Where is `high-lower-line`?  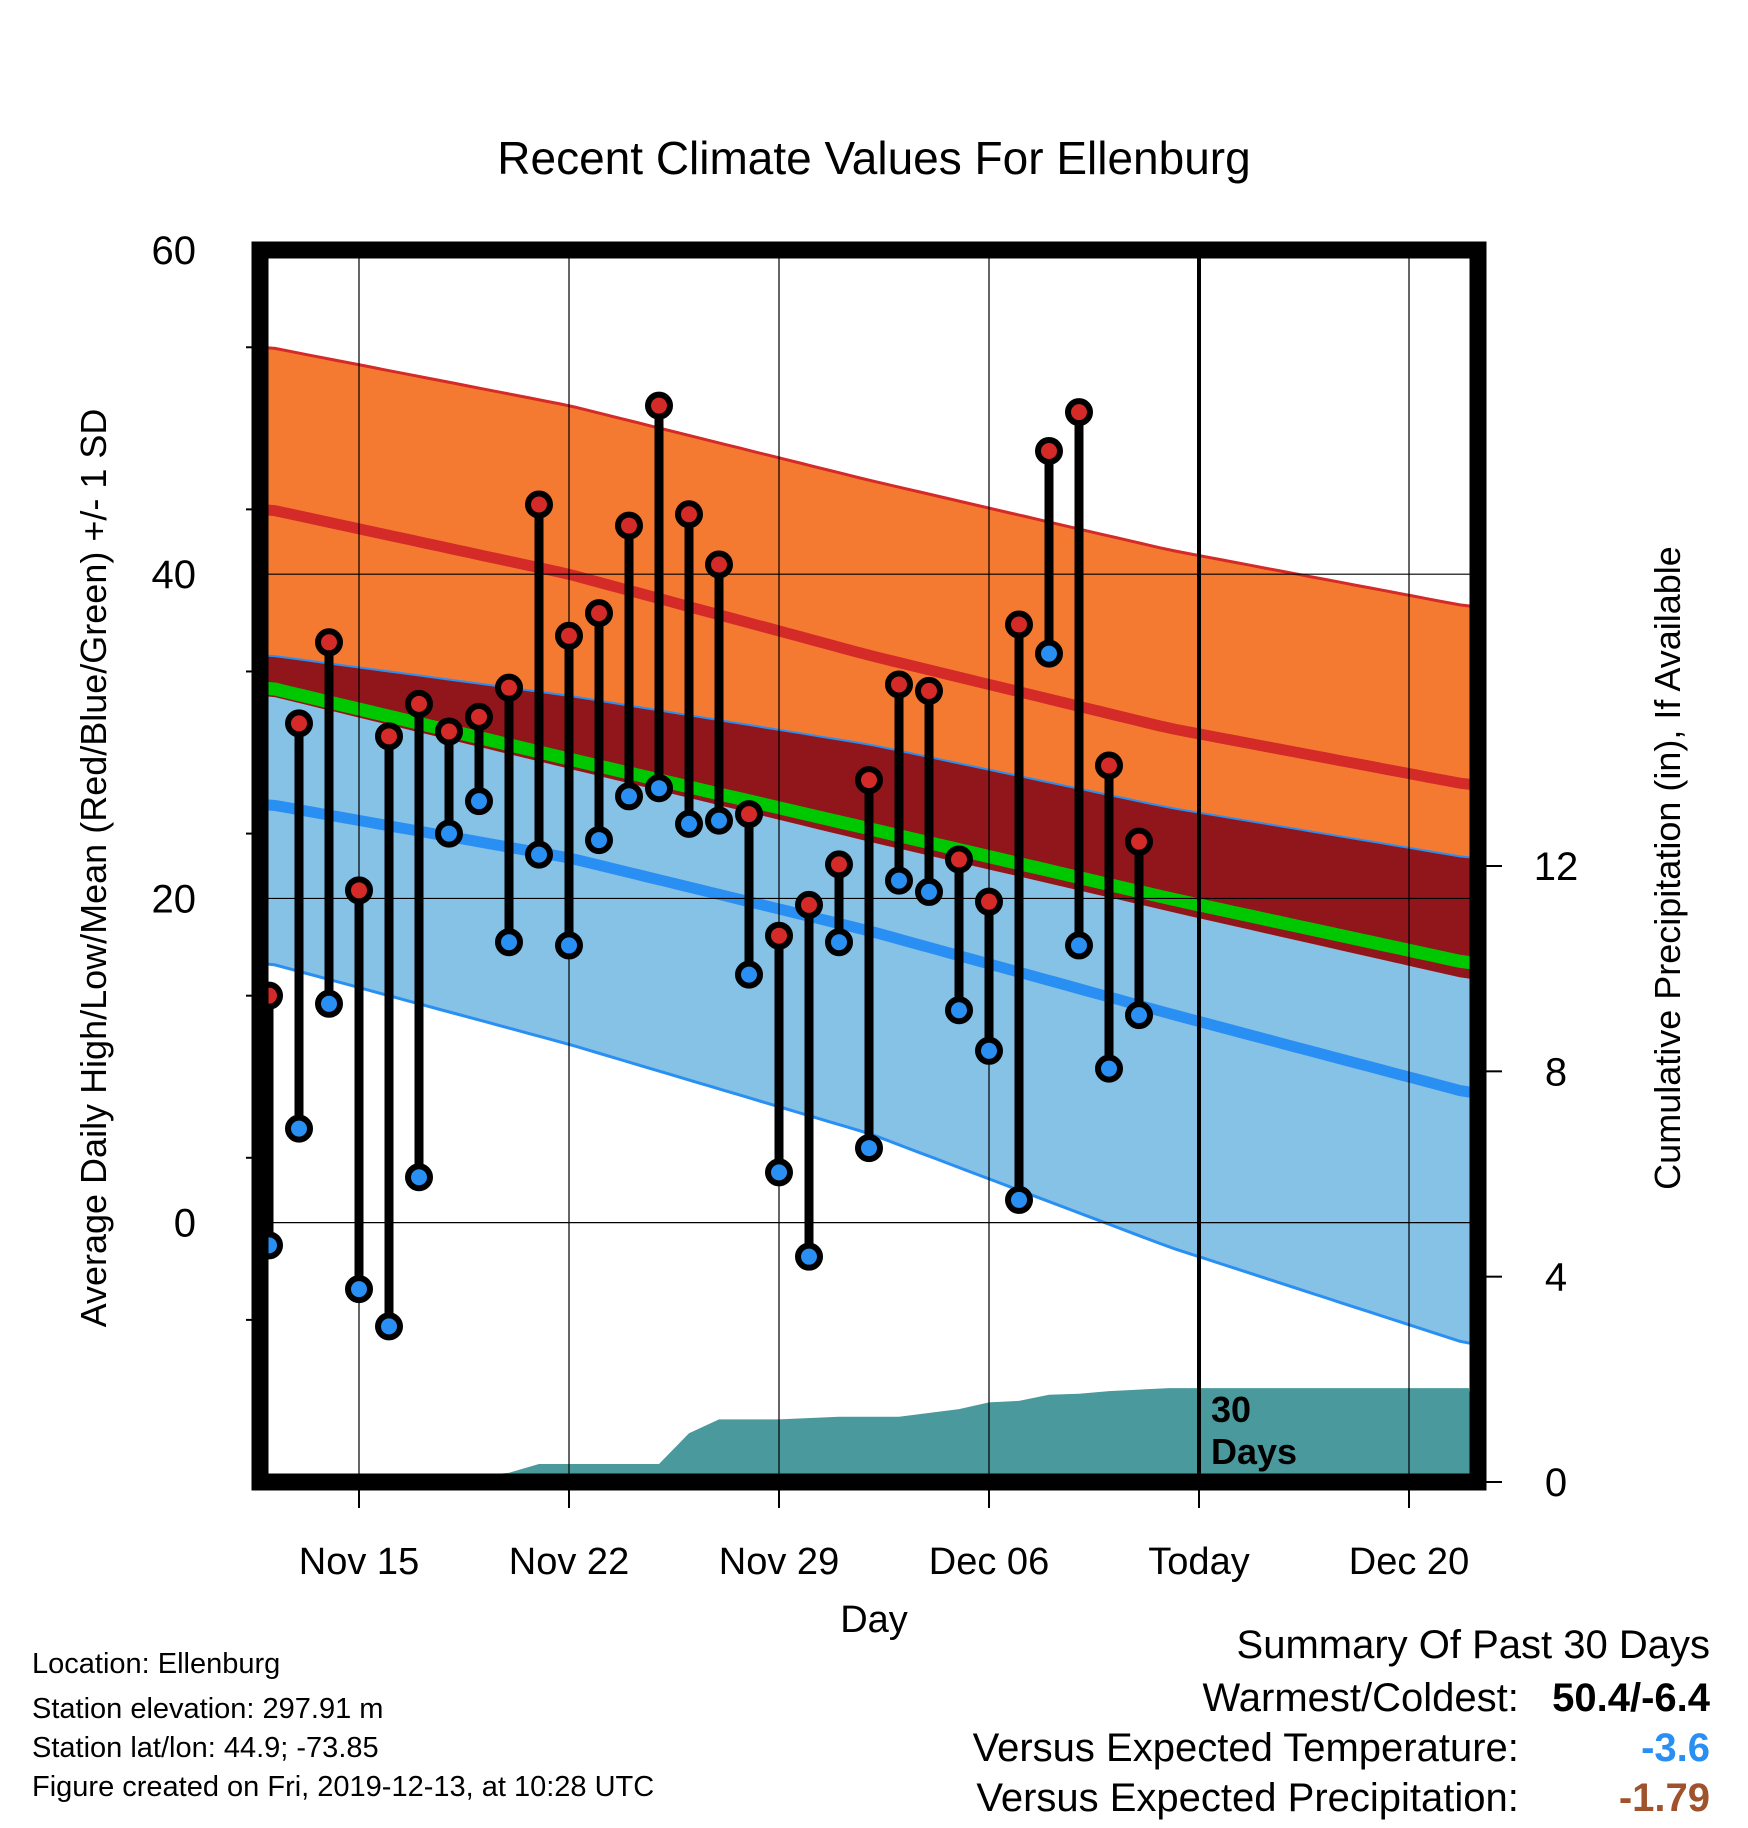
high-lower-line is located at coordinates (867, 756).